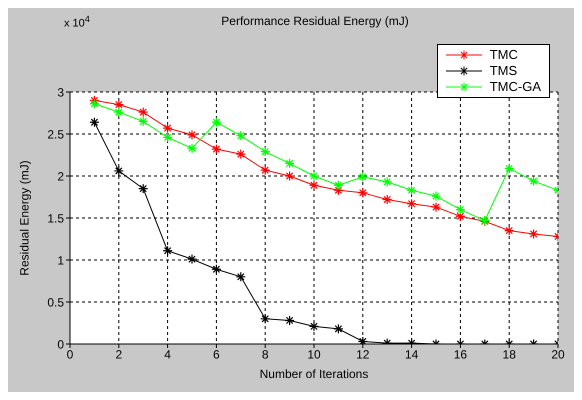 This screenshot has width=582, height=400. Describe the element at coordinates (118, 355) in the screenshot. I see `x-tick-label: 2` at that location.